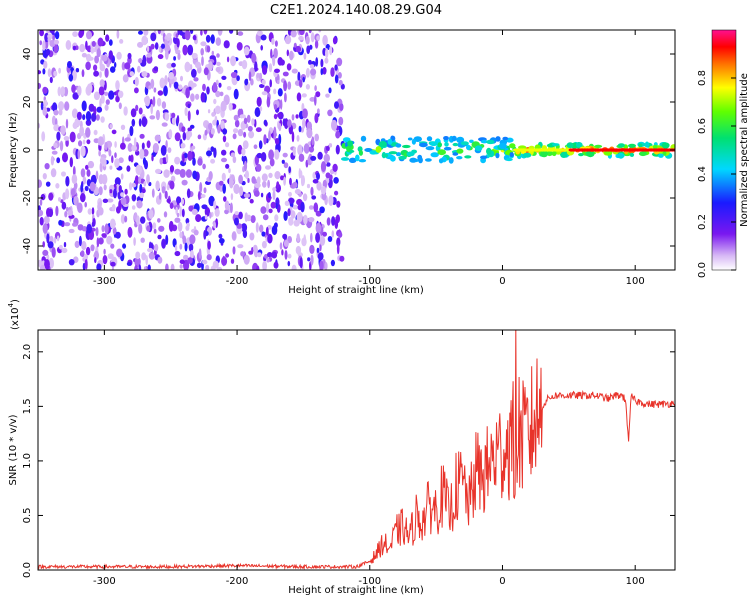  I want to click on y-tick-label: 0, so click(27, 150).